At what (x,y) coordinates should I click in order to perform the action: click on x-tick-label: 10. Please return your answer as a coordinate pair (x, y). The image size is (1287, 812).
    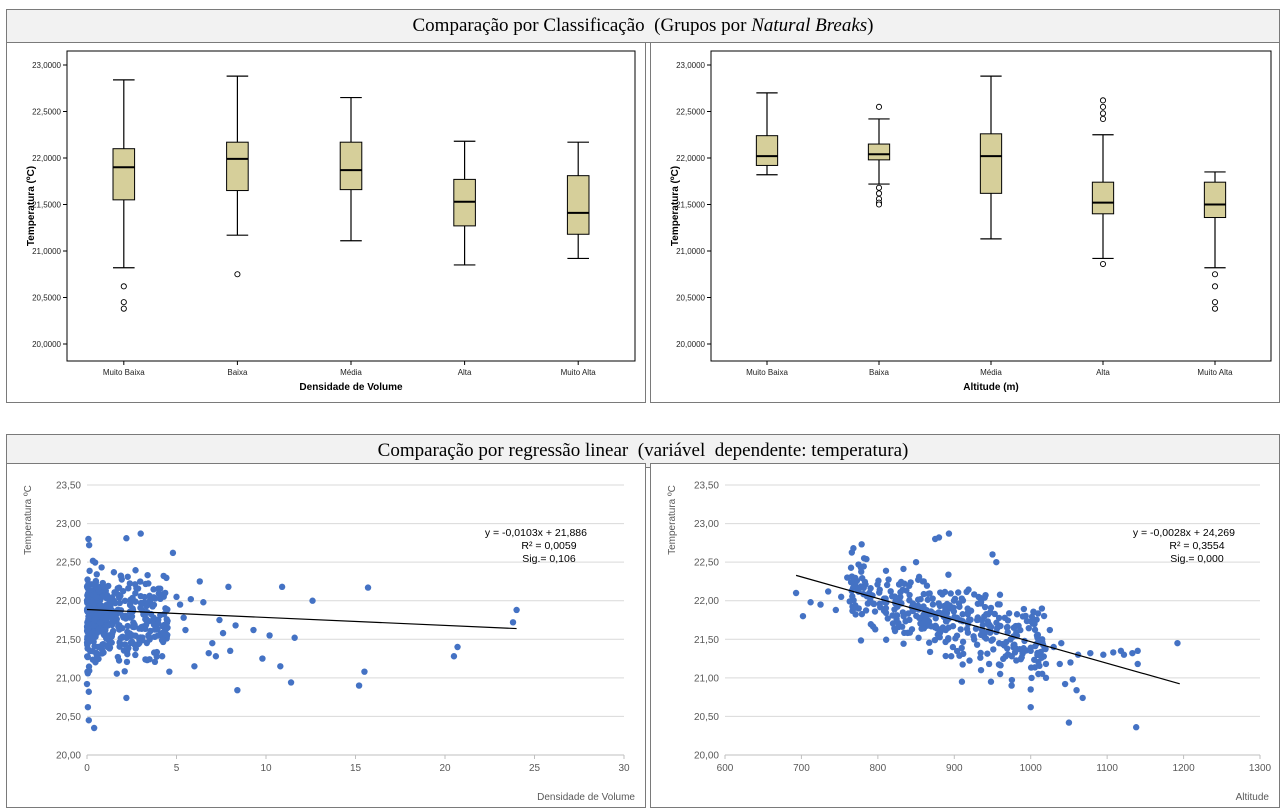
    Looking at the image, I should click on (266, 768).